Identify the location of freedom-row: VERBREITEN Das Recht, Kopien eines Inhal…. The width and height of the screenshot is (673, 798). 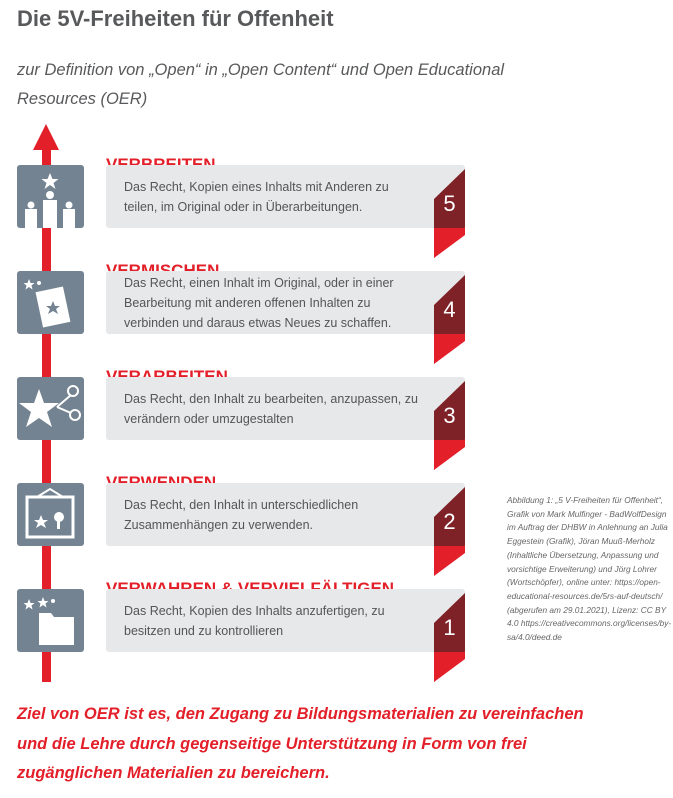
(336, 213).